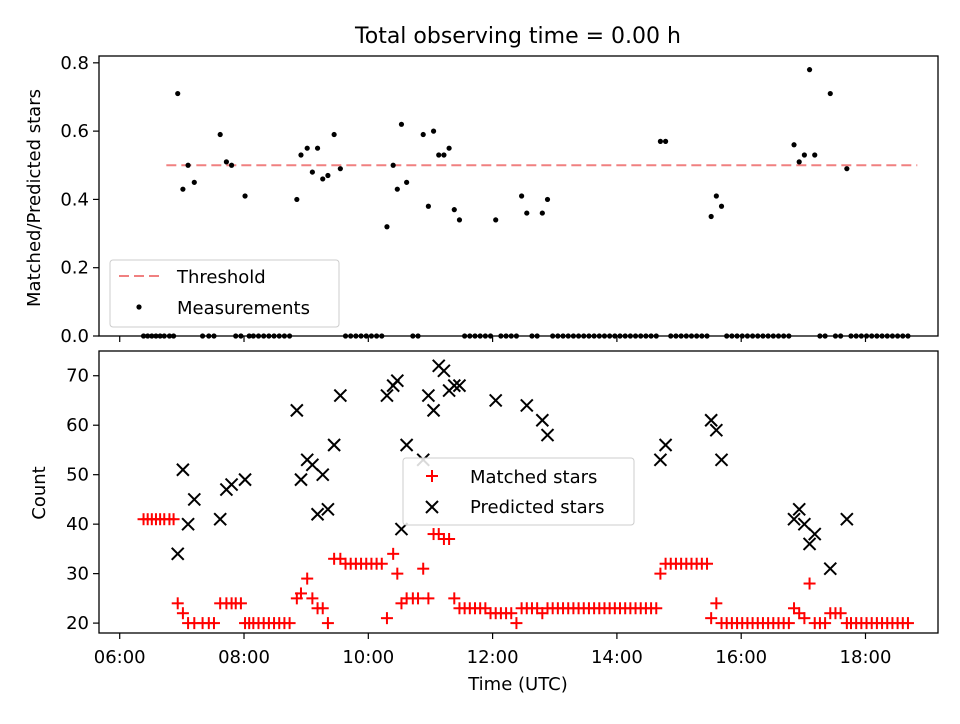 Image resolution: width=960 pixels, height=724 pixels. I want to click on figure-title: Total observing time = 0.00 h, so click(517, 36).